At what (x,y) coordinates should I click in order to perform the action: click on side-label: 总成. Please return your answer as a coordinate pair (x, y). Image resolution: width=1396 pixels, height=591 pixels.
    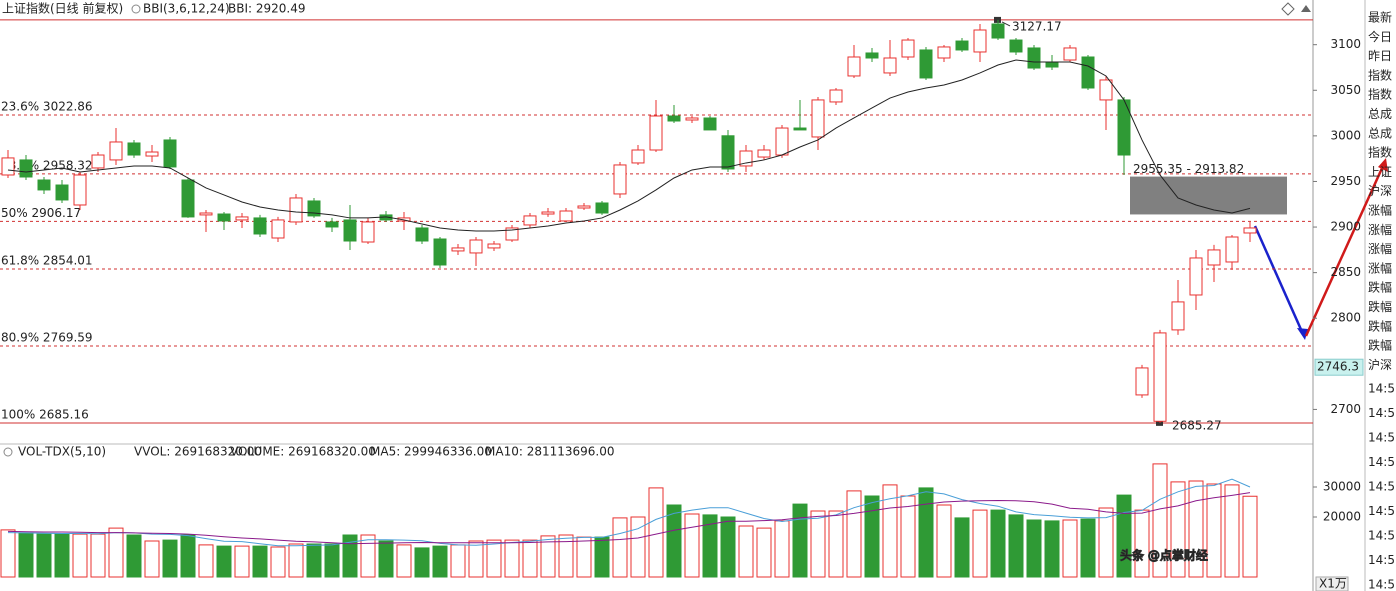
    Looking at the image, I should click on (1380, 114).